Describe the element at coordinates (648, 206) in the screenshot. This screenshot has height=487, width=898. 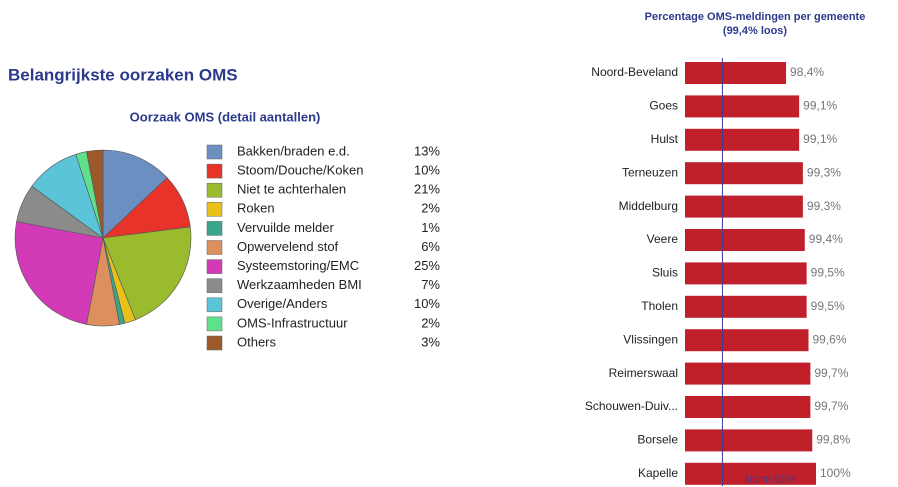
I see `y-tick-label: Middelburg` at that location.